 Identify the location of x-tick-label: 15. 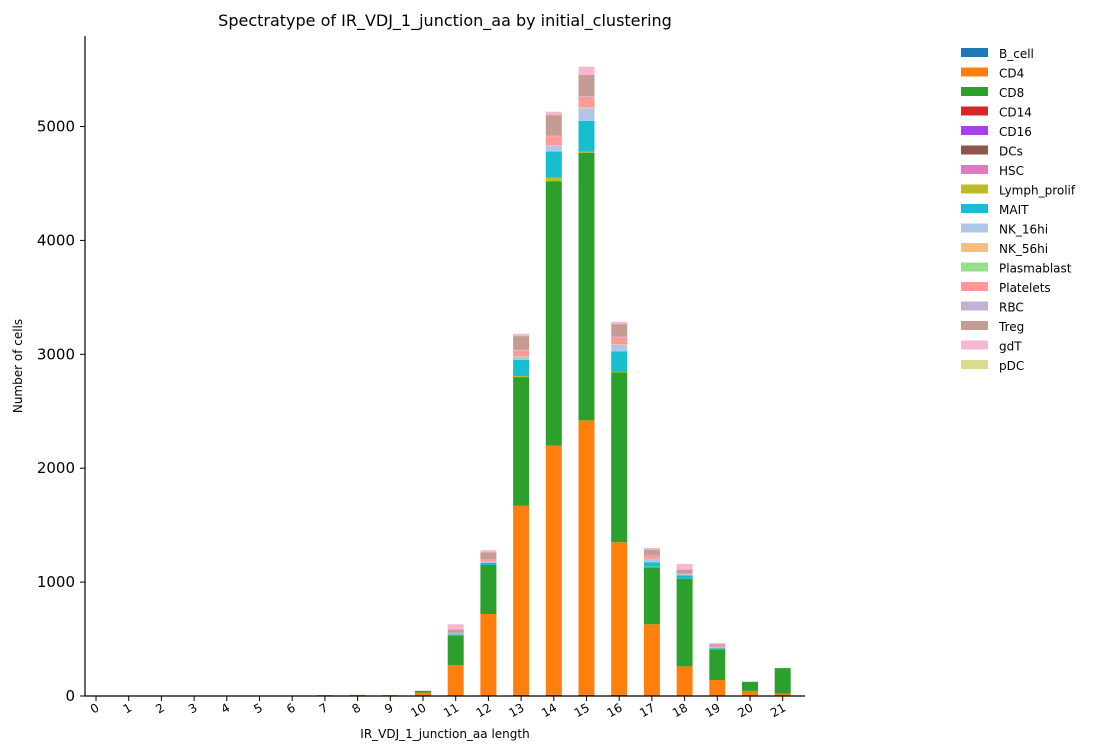
(582, 710).